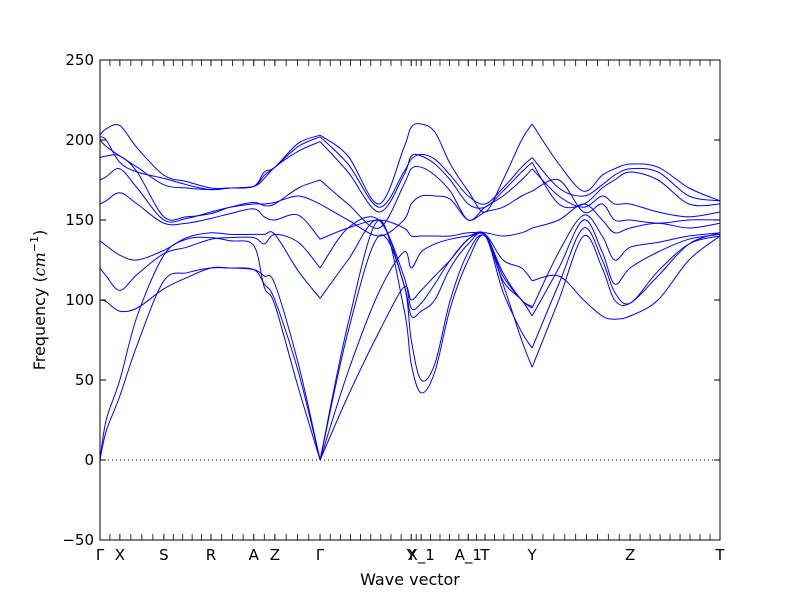 The image size is (800, 600). I want to click on x-tick-label: A, so click(254, 555).